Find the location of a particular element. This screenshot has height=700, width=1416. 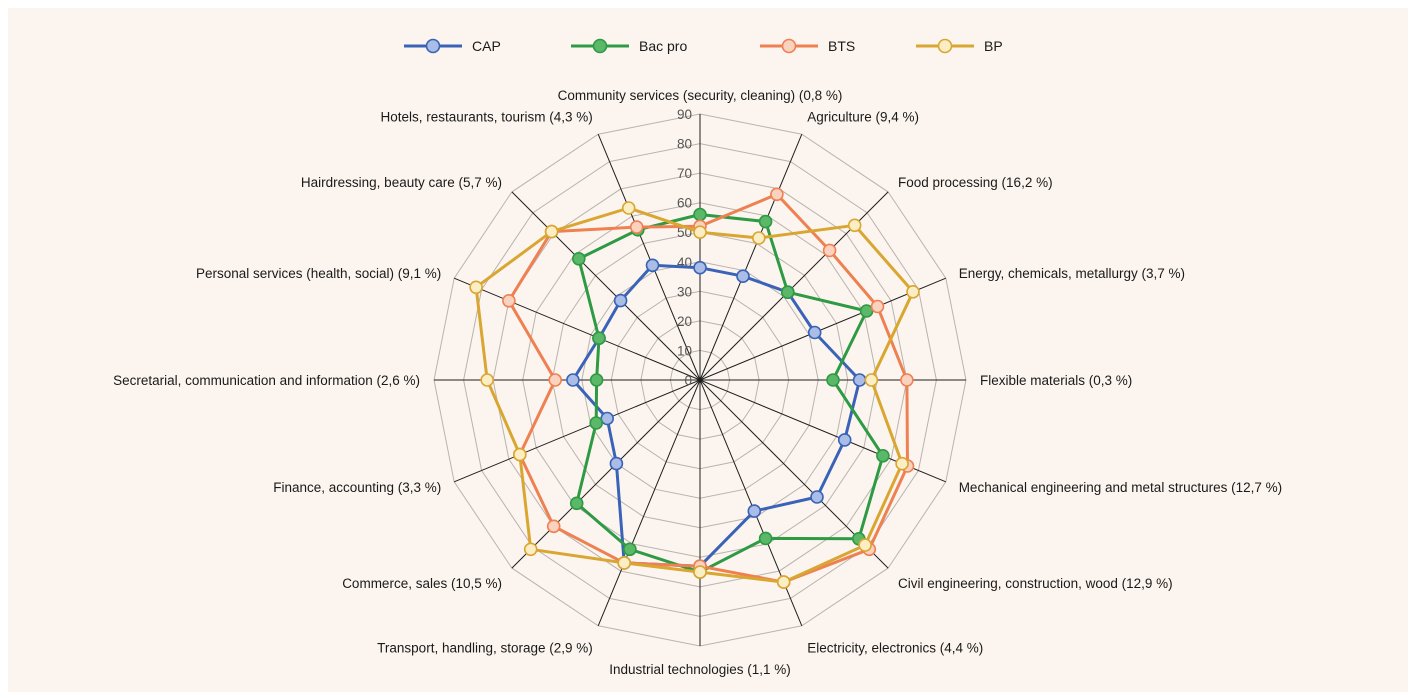

legend-label: CAP is located at coordinates (486, 46).